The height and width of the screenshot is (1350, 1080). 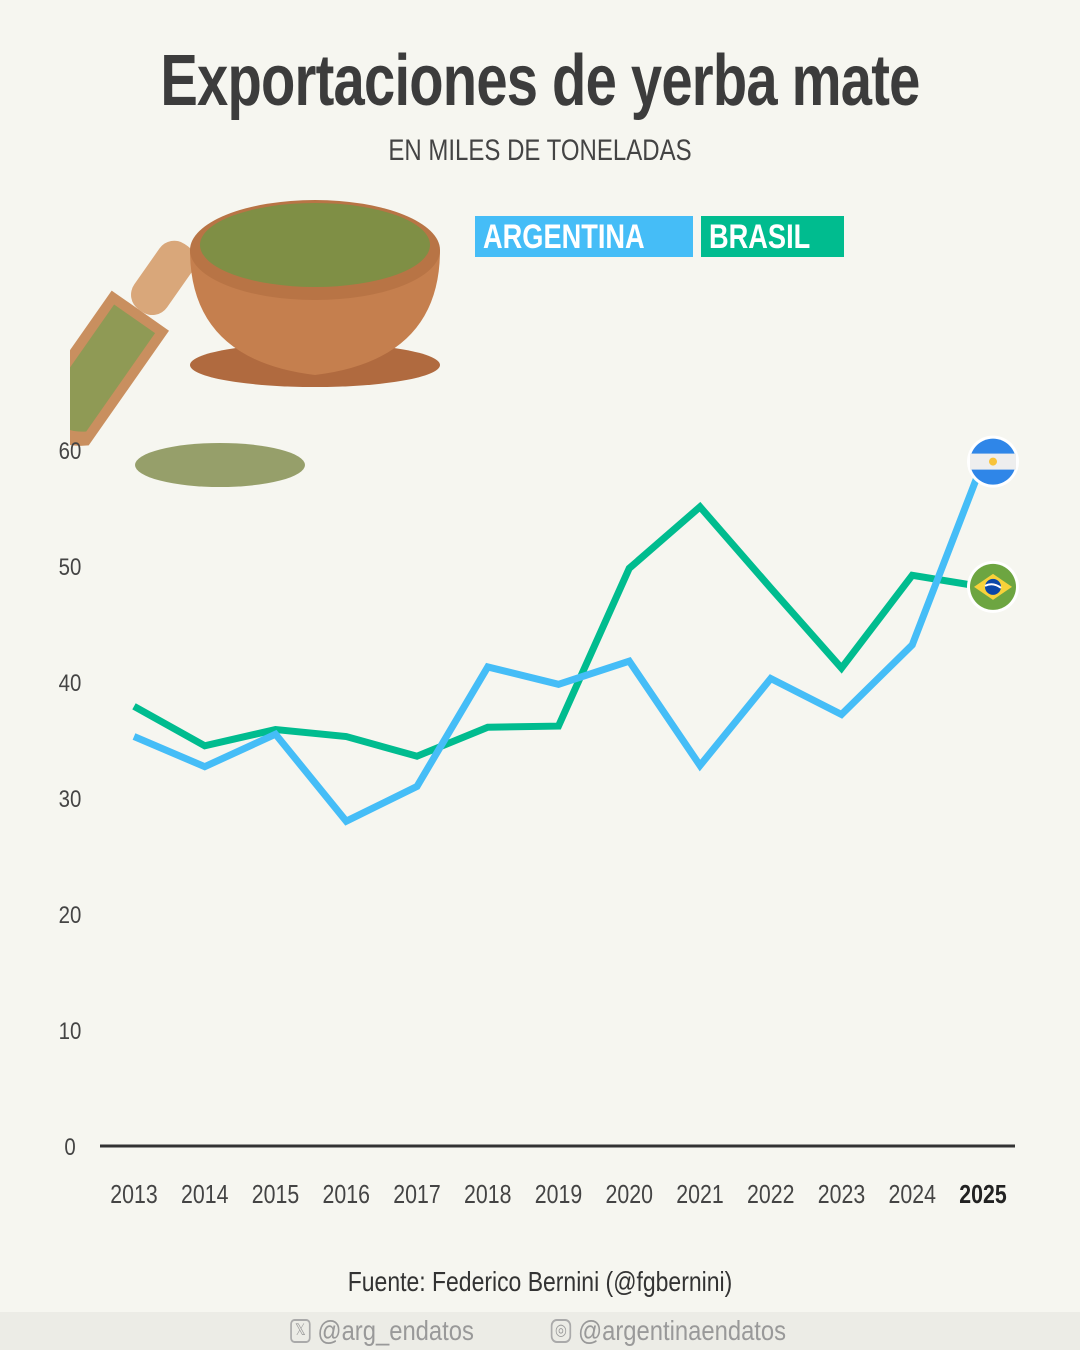 What do you see at coordinates (560, 1331) in the screenshot?
I see `instagram-icon: ◎` at bounding box center [560, 1331].